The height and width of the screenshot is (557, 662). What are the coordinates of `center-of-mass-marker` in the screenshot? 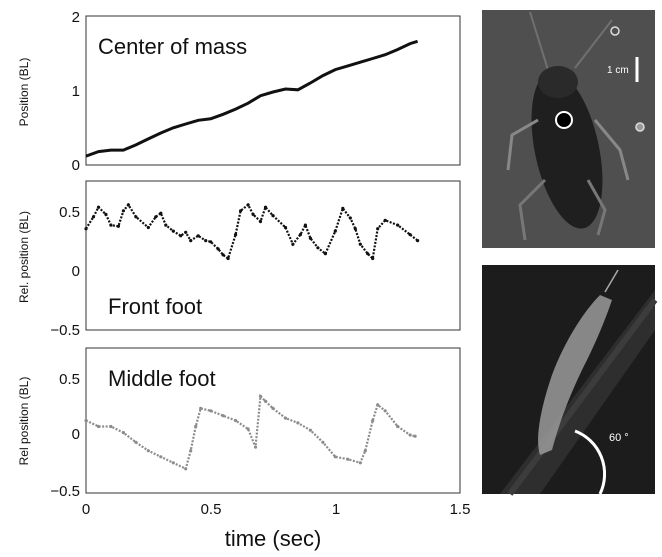 It's located at (564, 120).